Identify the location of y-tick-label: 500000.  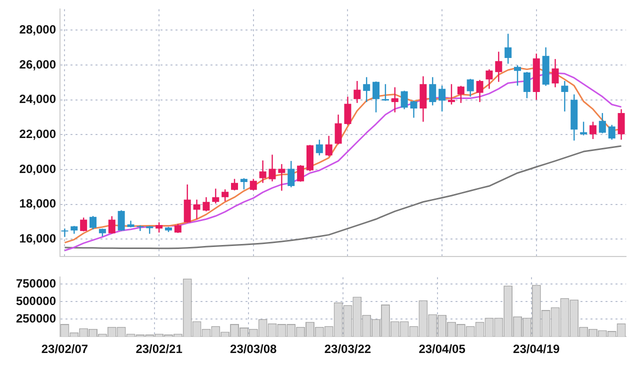
(36, 301).